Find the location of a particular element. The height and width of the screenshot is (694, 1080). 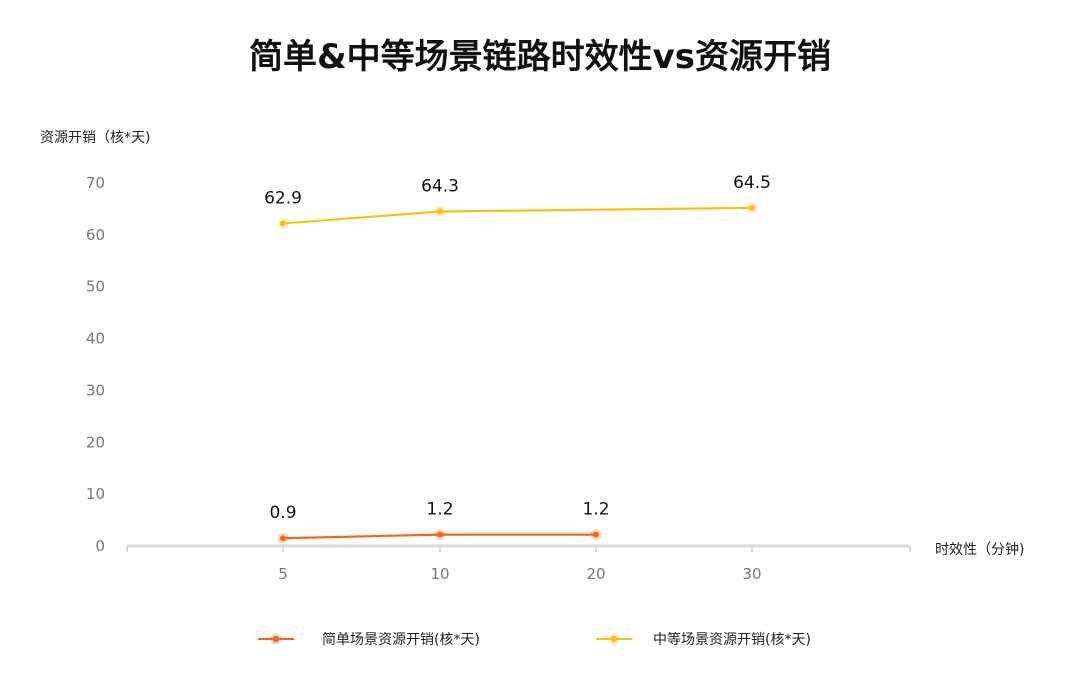

y-tick-label: 0 is located at coordinates (100, 546).